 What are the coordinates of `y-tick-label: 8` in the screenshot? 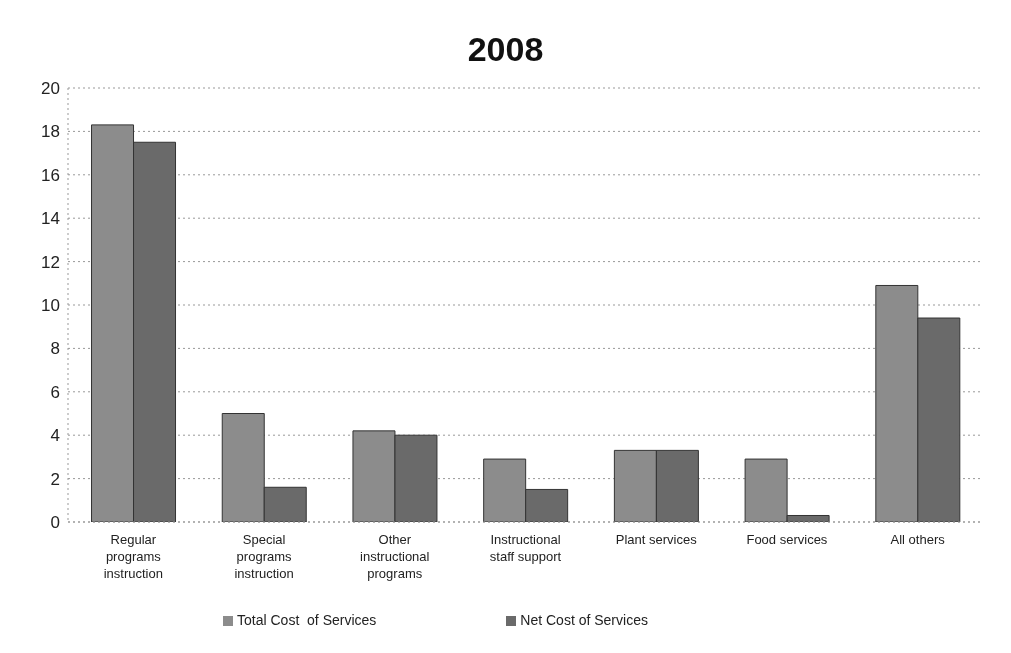 It's located at (55, 349).